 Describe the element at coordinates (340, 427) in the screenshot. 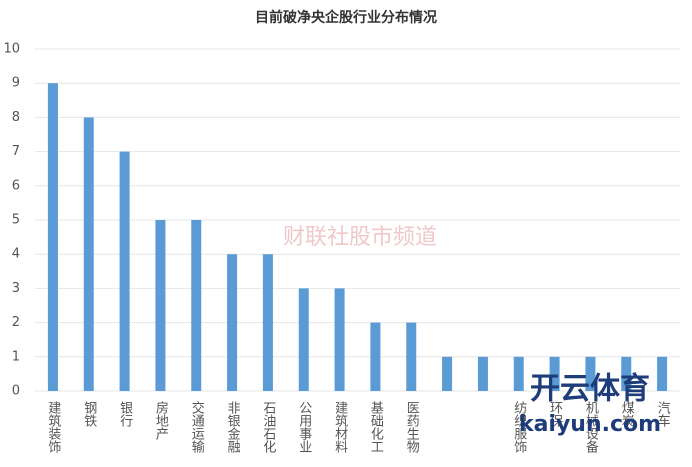

I see `x-tick-label: 建筑材料` at that location.